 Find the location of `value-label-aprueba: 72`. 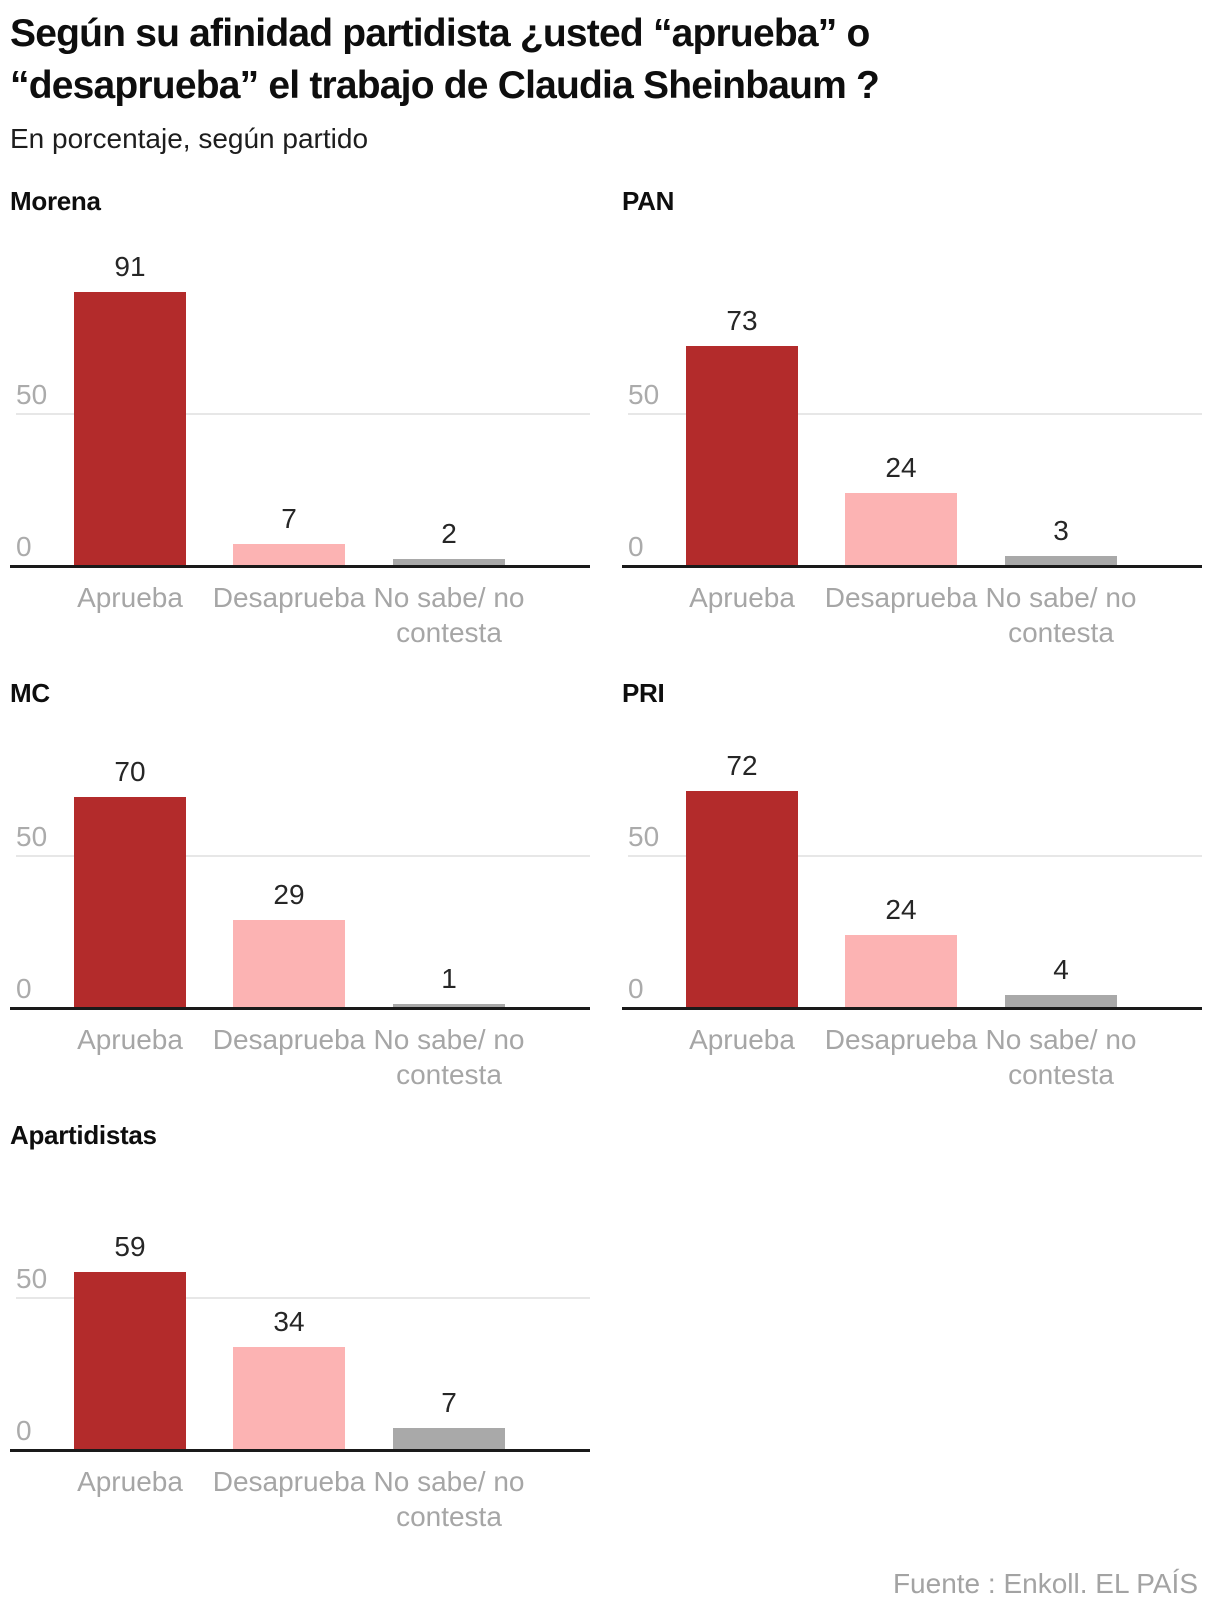

value-label-aprueba: 72 is located at coordinates (742, 765).